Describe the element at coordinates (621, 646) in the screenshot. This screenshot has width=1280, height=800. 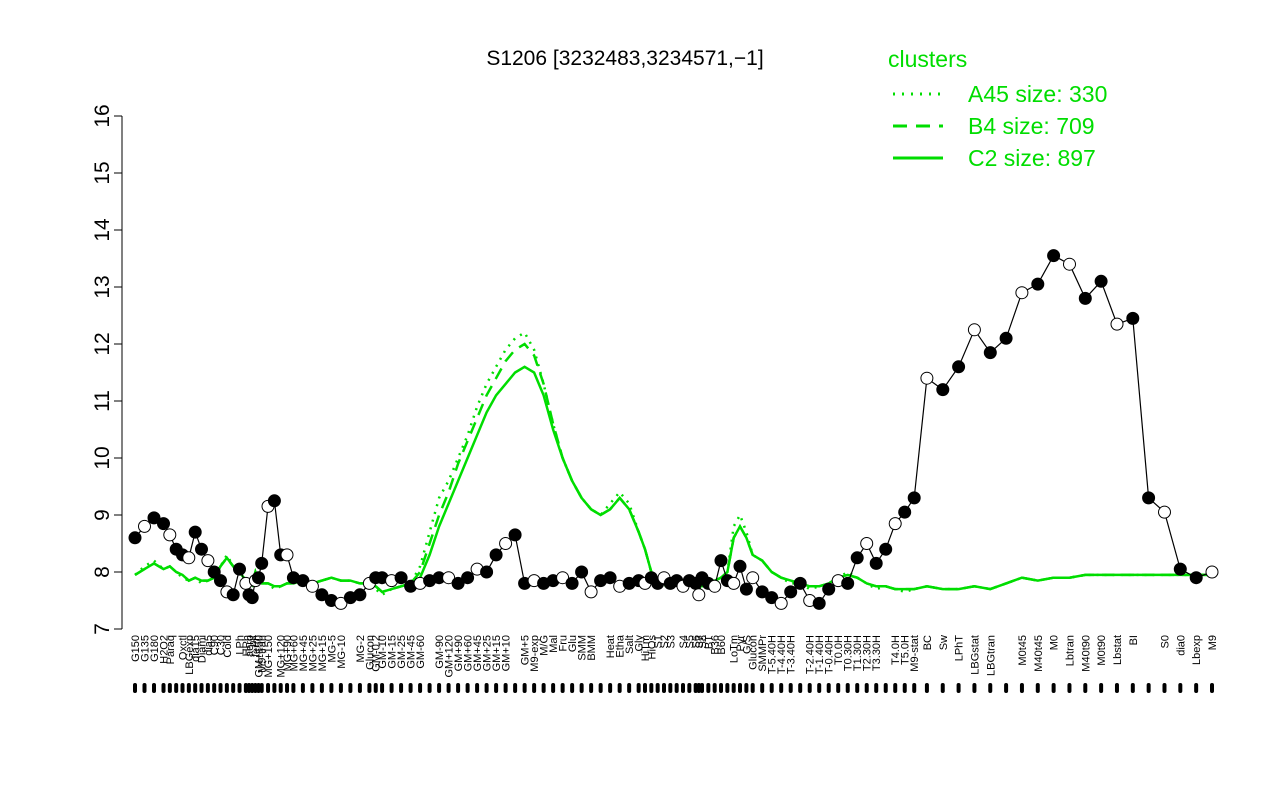
I see `x-tick-label: Etha` at that location.